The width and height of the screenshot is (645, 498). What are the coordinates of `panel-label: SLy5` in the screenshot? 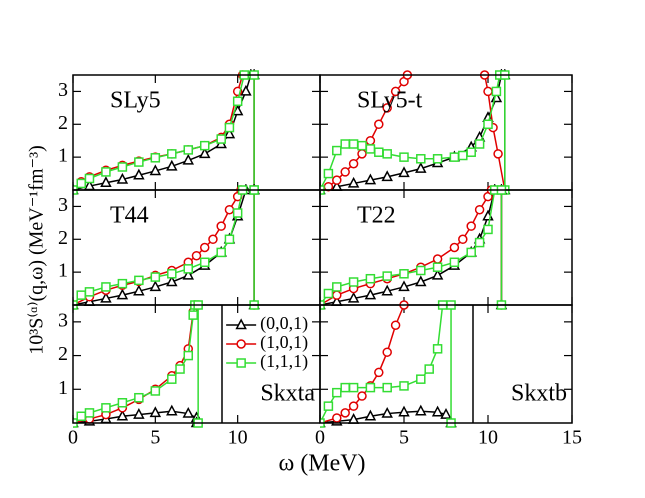 It's located at (135, 101).